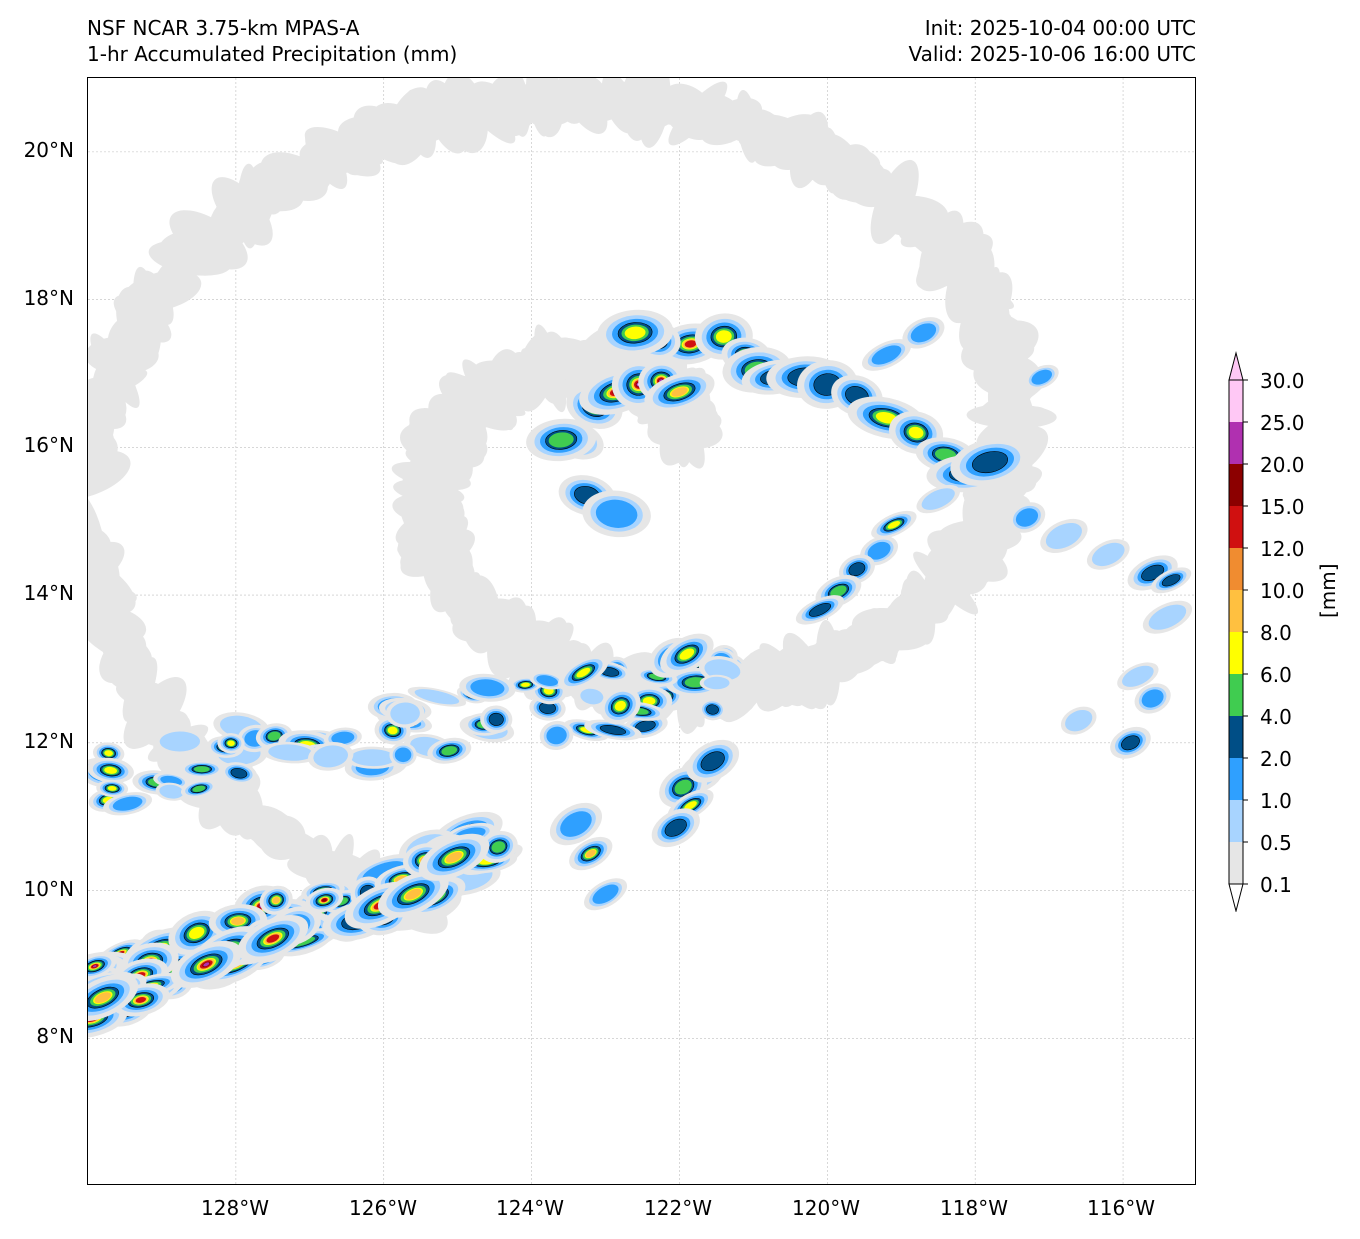  Describe the element at coordinates (48, 593) in the screenshot. I see `lat-label-14n: 14°N` at that location.